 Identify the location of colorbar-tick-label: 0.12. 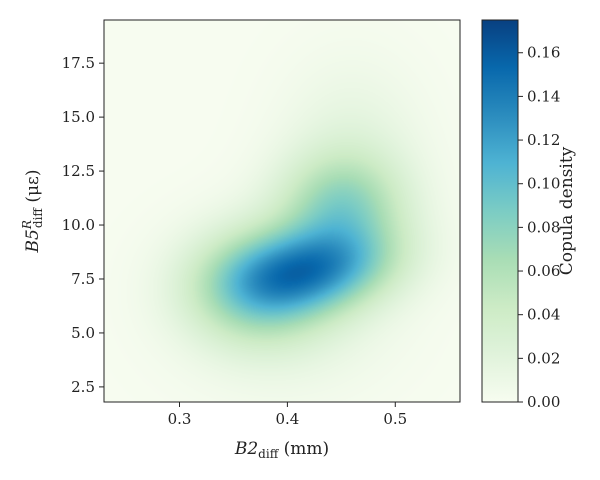
(543, 140).